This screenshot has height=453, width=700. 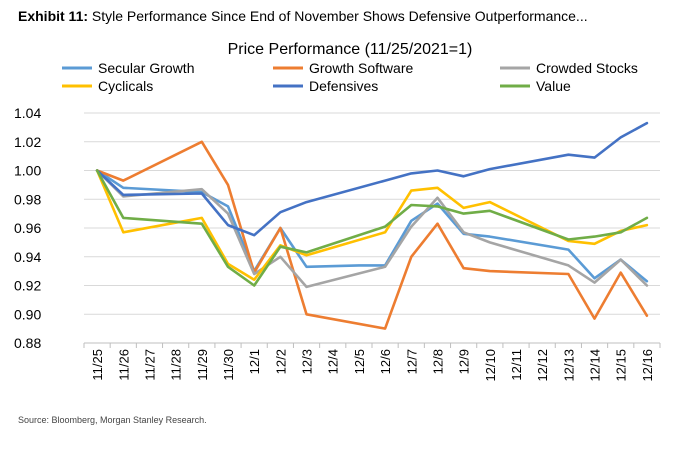 I want to click on x-tick-label: 11/26, so click(x=123, y=365).